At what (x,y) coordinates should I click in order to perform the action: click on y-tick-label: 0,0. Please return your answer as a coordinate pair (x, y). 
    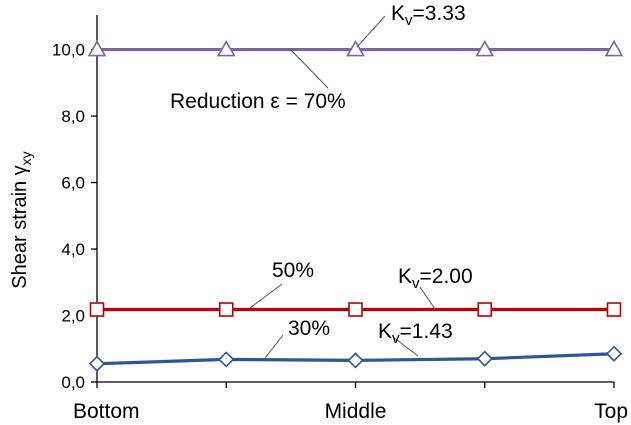
    Looking at the image, I should click on (73, 382).